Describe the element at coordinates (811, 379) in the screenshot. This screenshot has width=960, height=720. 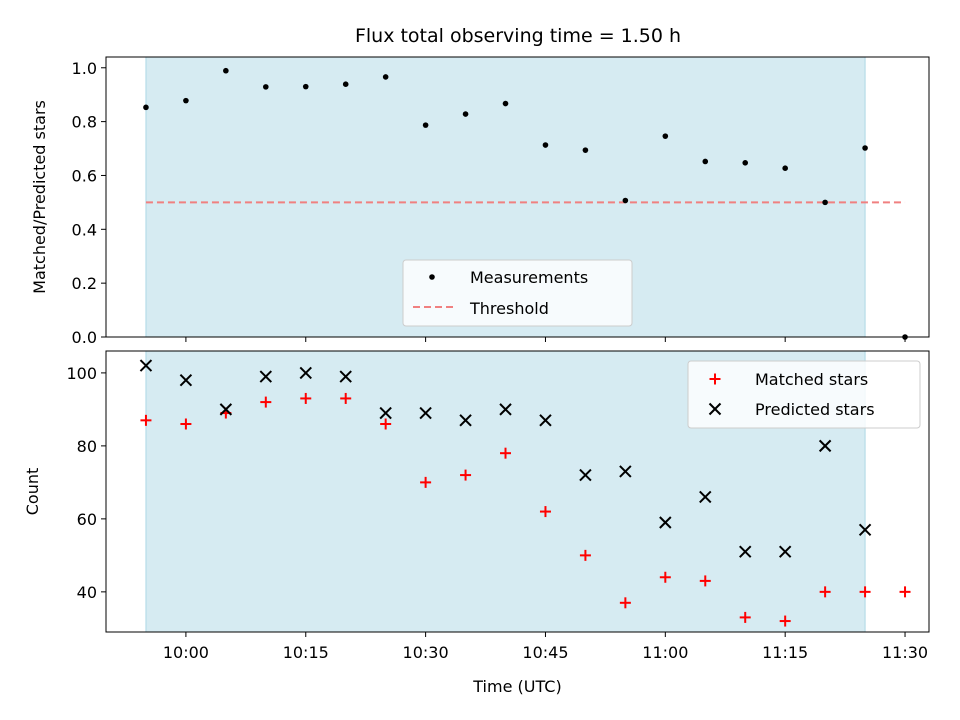
I see `legend-matched-stars: Matched stars` at that location.